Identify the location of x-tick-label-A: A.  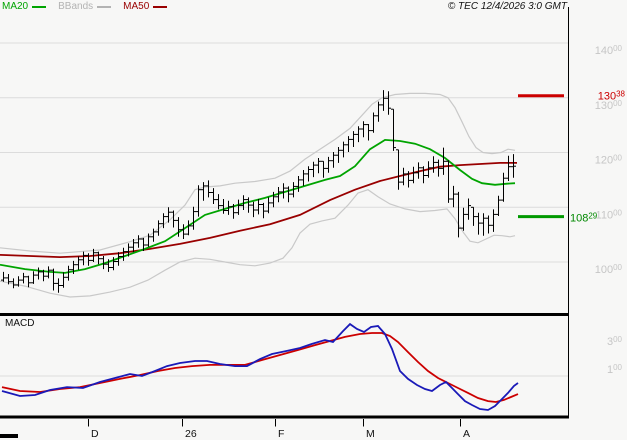
(466, 434).